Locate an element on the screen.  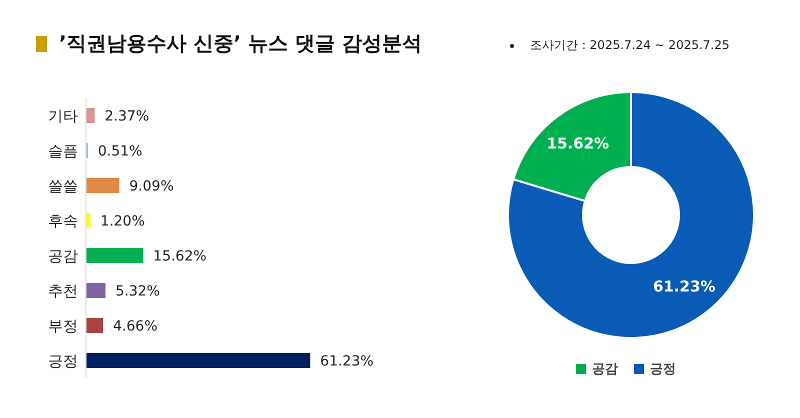
data-label: 4.66% is located at coordinates (135, 326).